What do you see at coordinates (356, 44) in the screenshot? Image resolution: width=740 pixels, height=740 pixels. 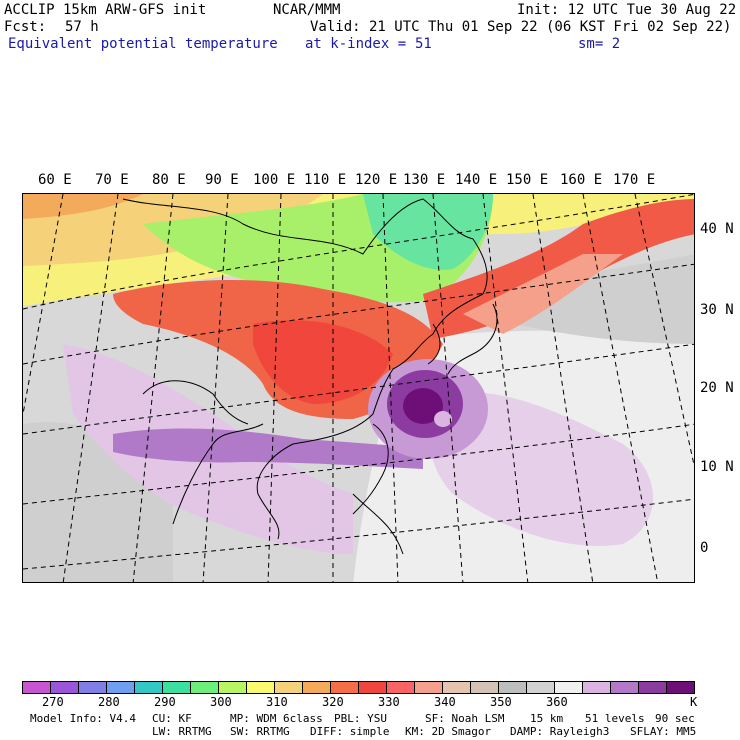 I see `level-label: at k-index =` at bounding box center [356, 44].